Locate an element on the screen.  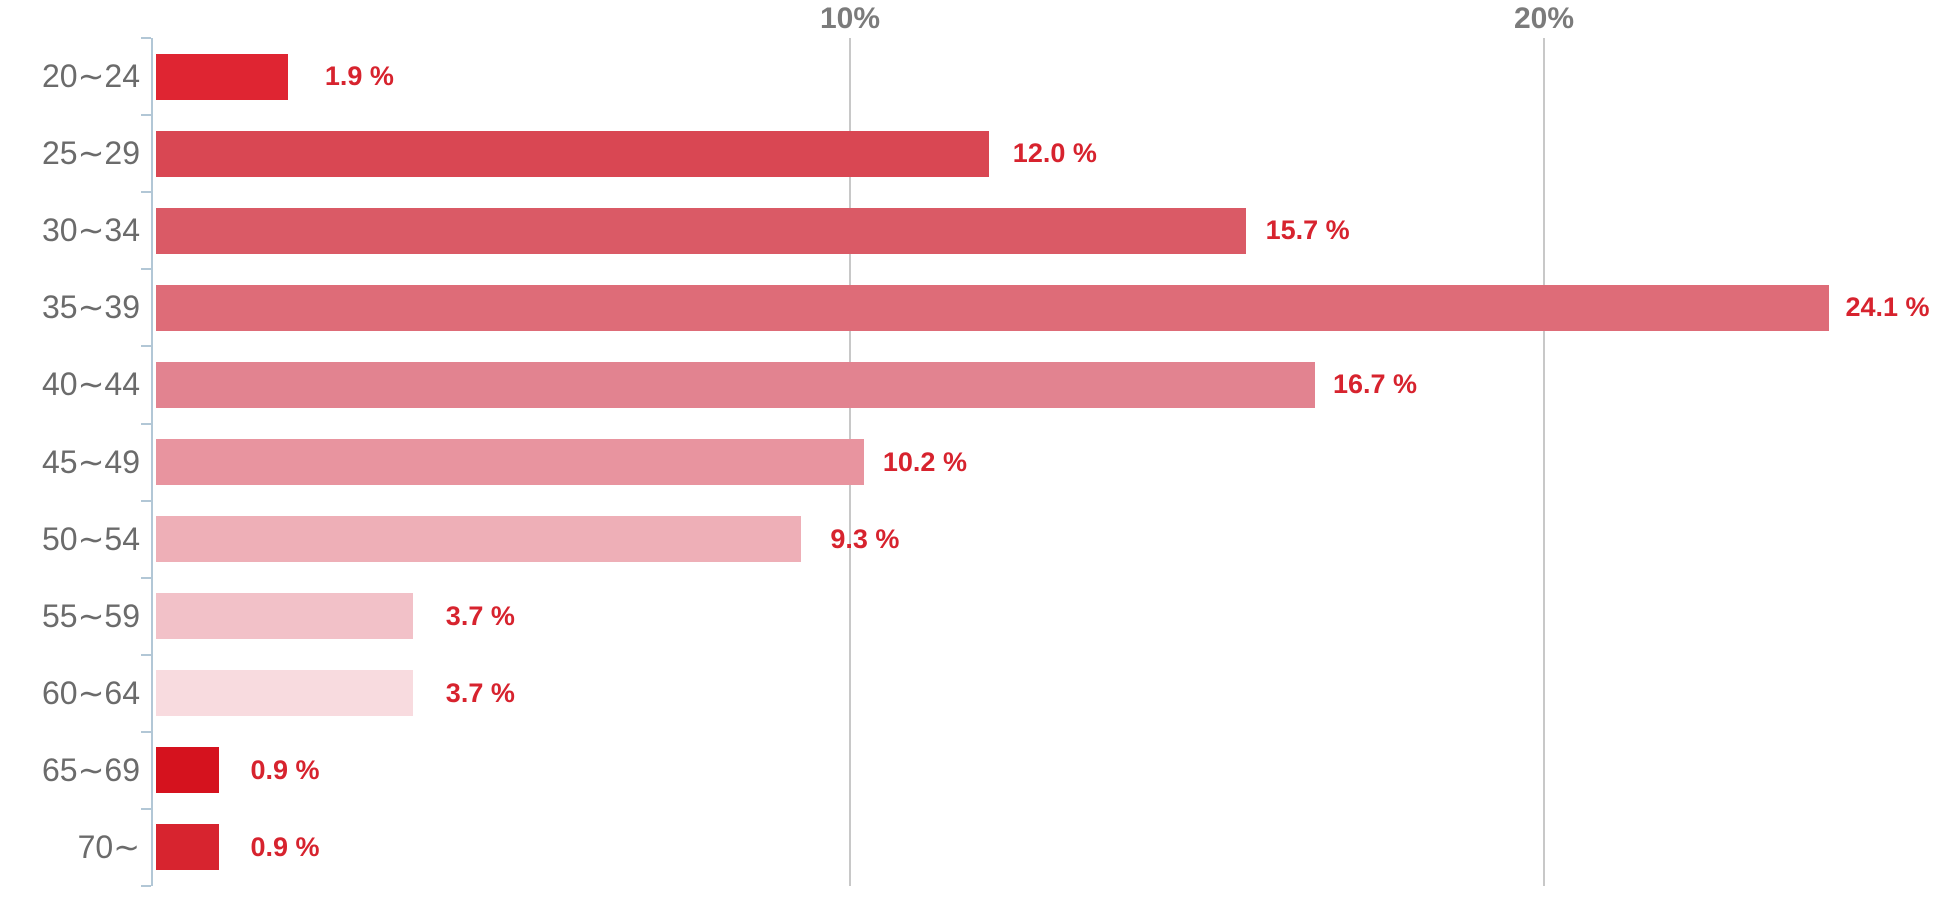
chart-row: 50∼54 9.3 % is located at coordinates (975, 539).